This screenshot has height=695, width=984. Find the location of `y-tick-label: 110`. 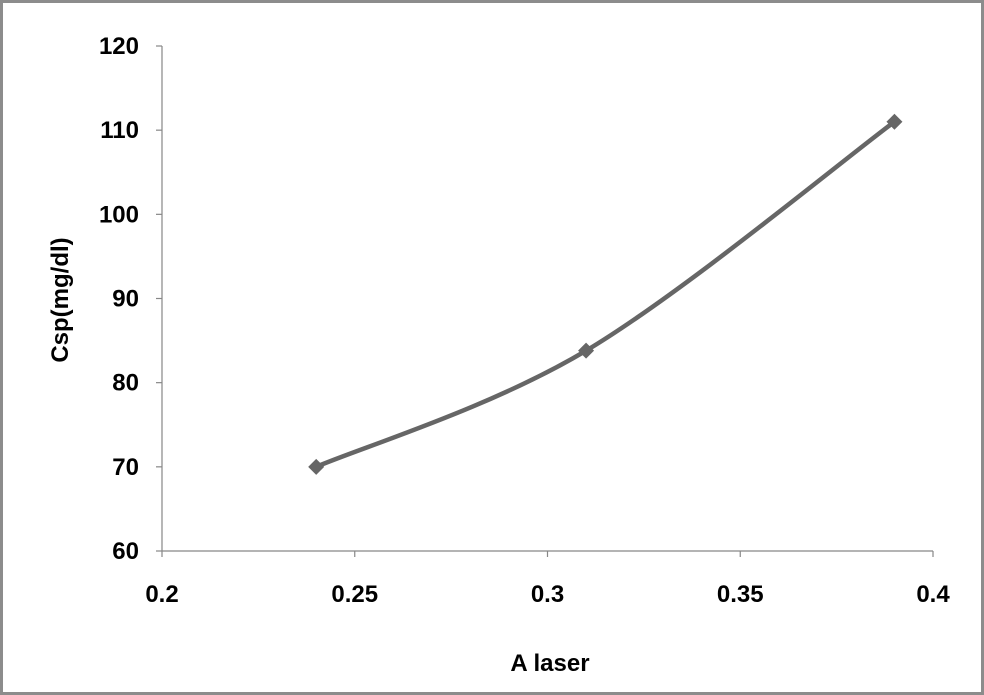

y-tick-label: 110 is located at coordinates (119, 130).